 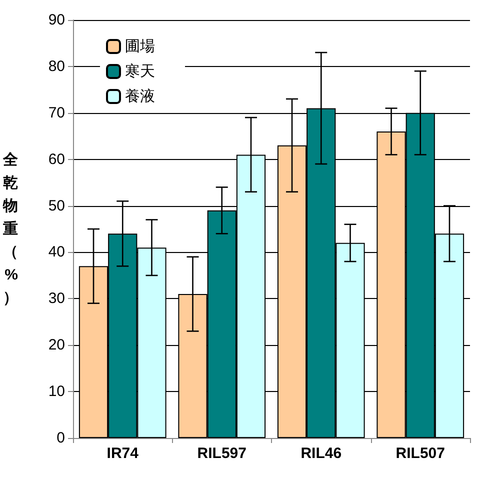 I want to click on y-tick-label: 50, so click(x=56, y=205).